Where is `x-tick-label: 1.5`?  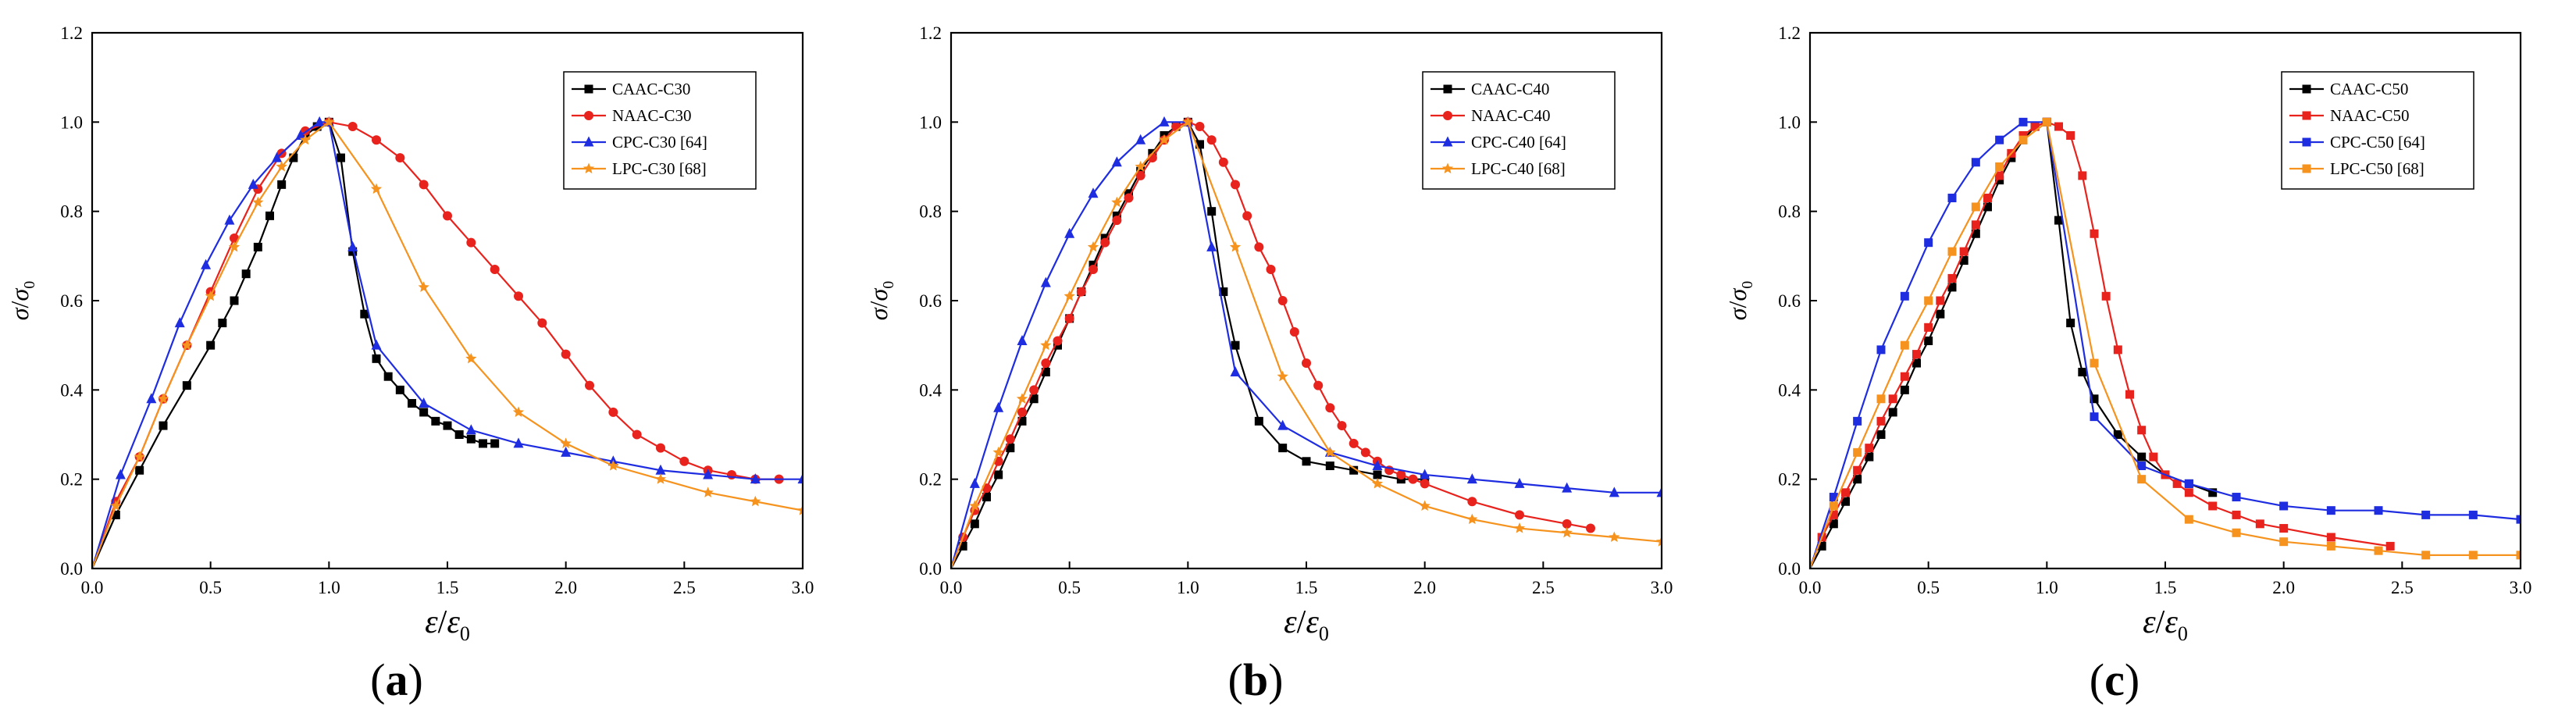
x-tick-label: 1.5 is located at coordinates (2166, 587).